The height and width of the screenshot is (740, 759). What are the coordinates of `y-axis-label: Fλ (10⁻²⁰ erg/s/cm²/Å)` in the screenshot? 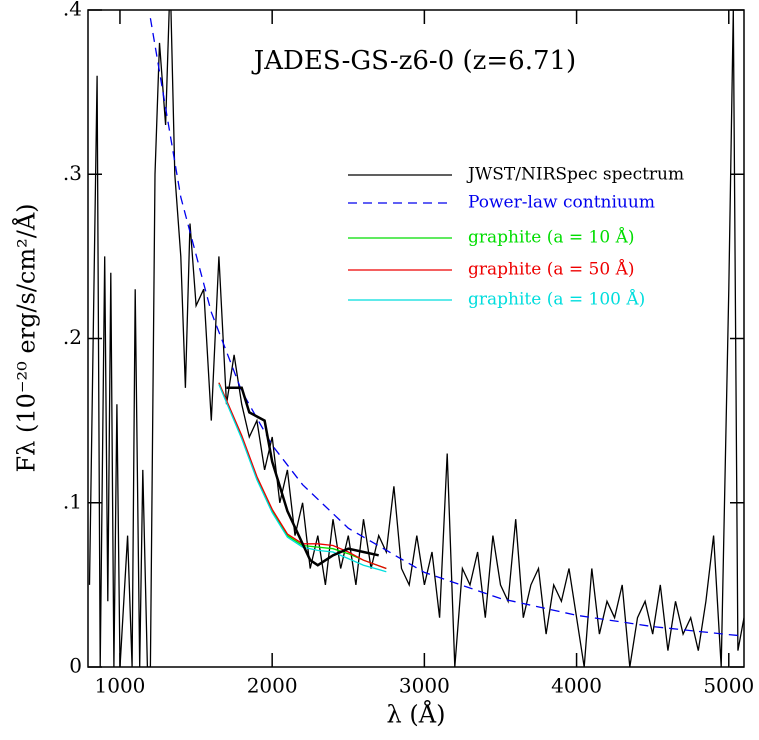 It's located at (26, 337).